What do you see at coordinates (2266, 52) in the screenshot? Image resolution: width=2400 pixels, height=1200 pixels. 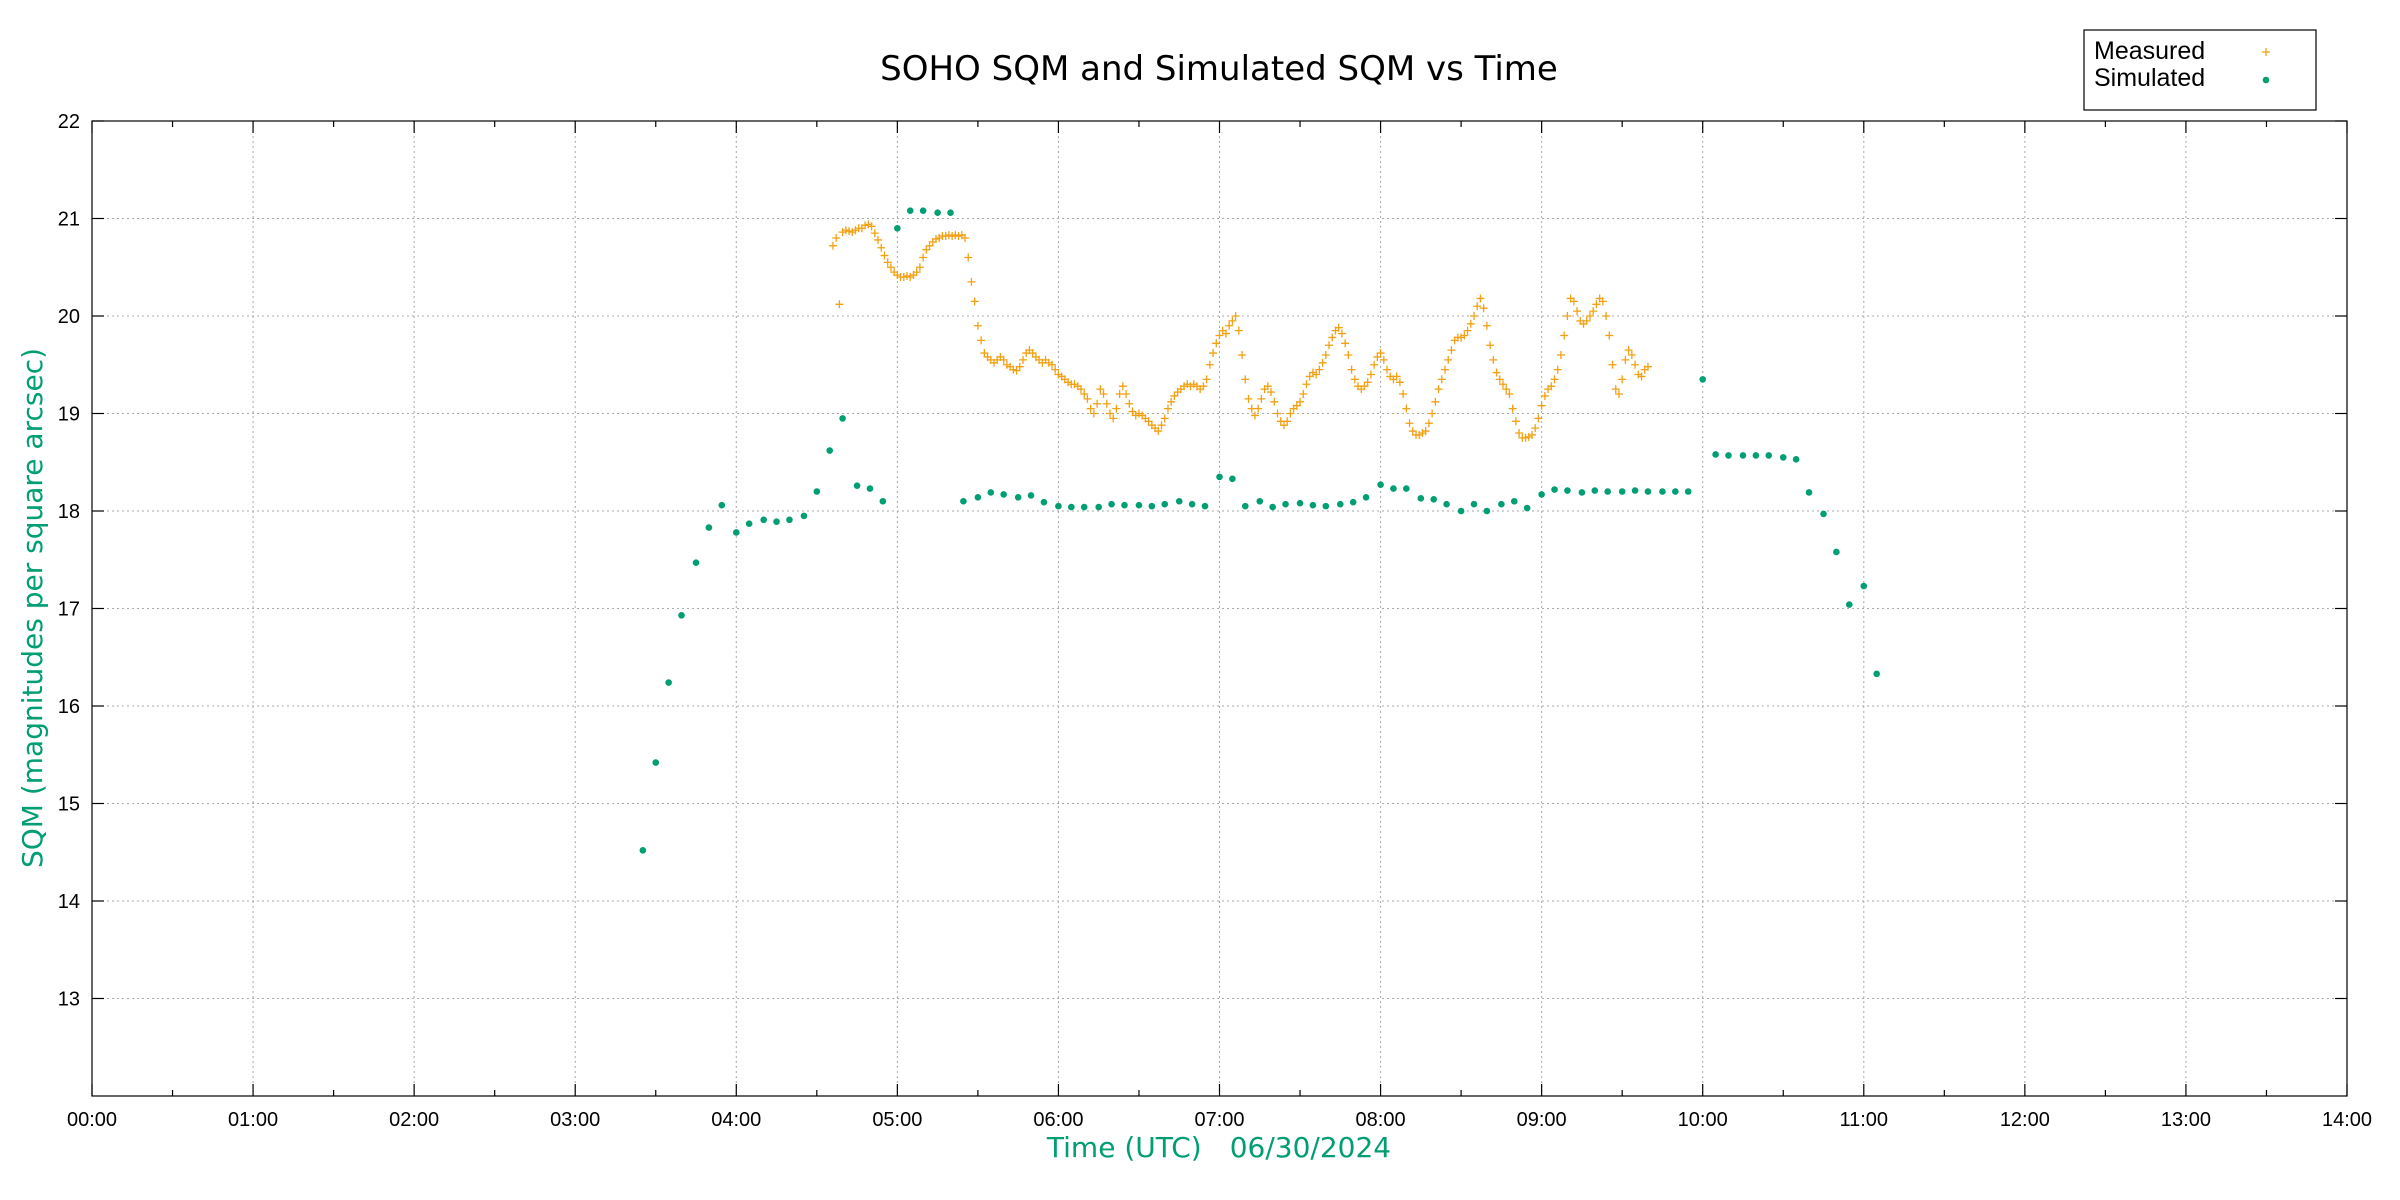 I see `legend-marker-measured` at bounding box center [2266, 52].